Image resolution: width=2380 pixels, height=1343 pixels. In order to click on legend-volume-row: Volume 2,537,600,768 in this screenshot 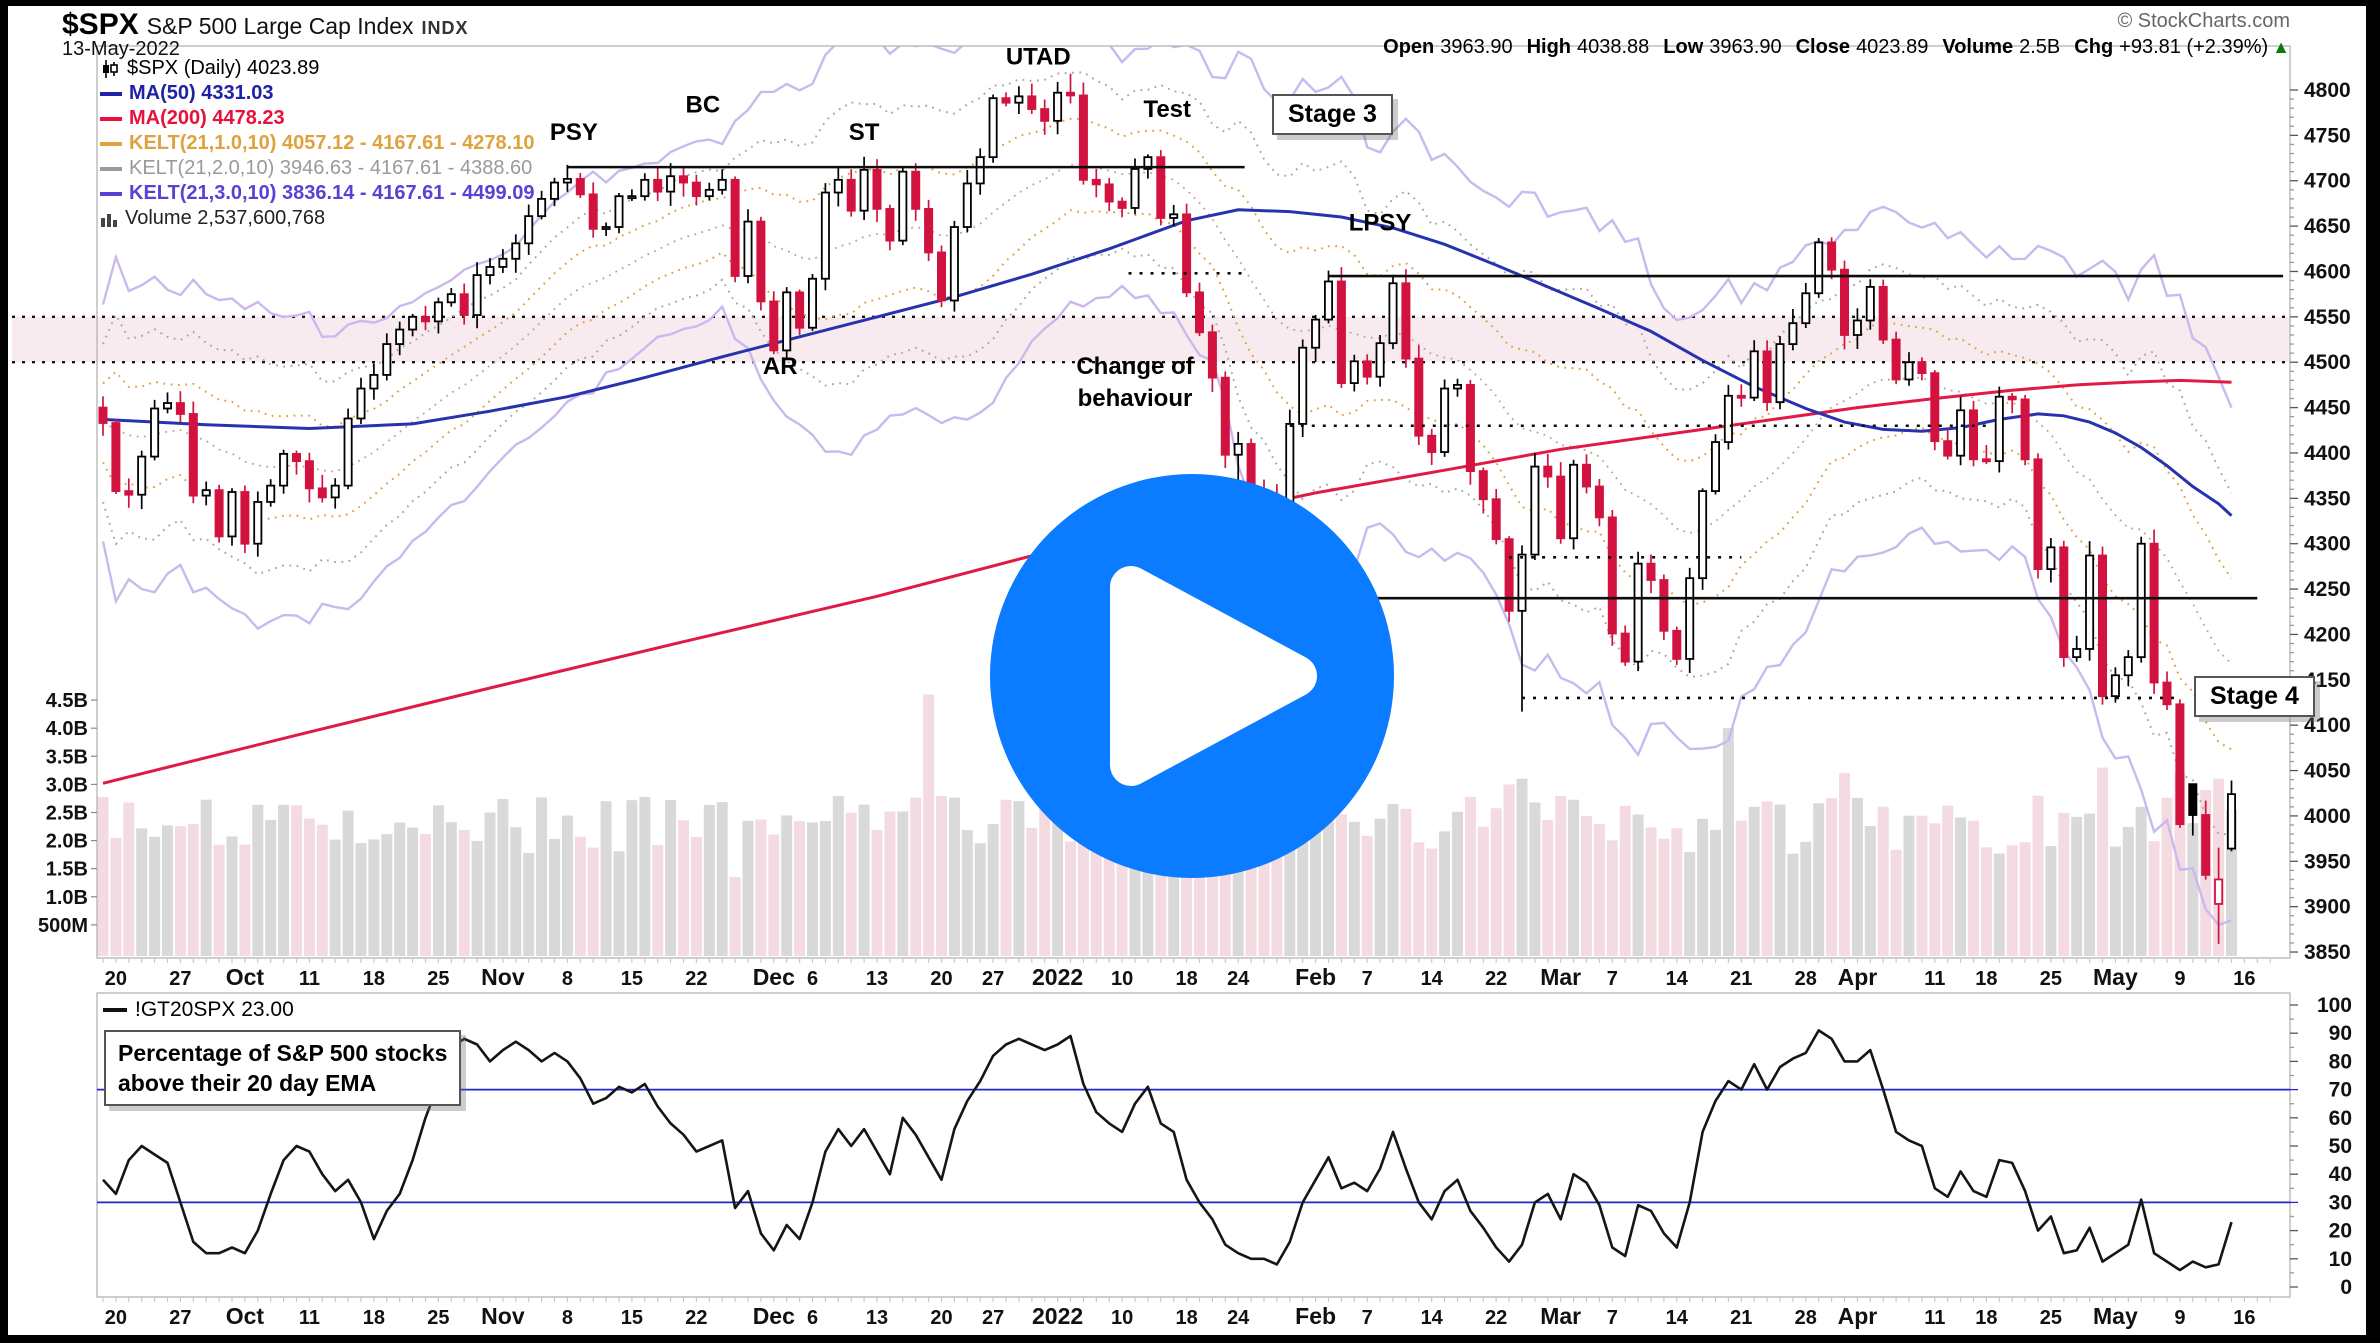, I will do `click(317, 218)`.